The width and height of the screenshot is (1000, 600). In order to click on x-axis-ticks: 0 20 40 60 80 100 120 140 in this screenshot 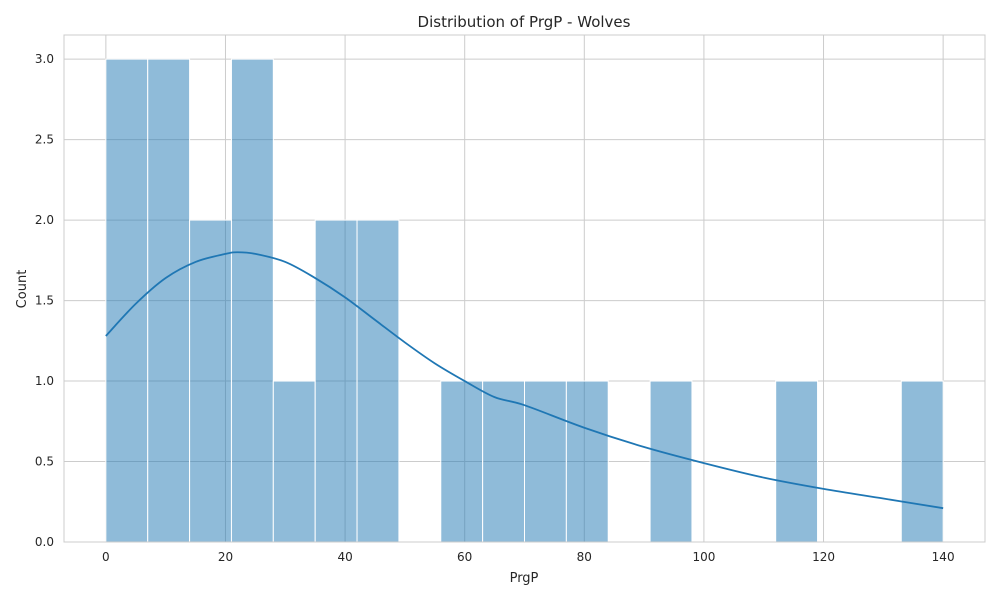, I will do `click(528, 557)`.